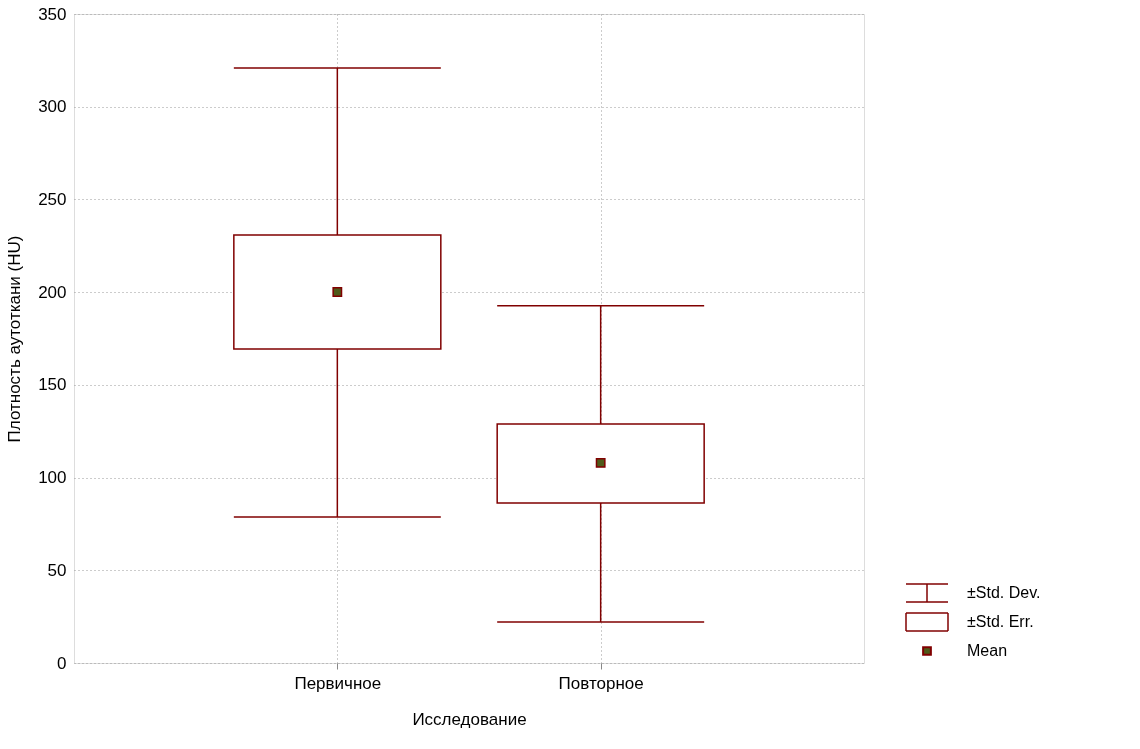  What do you see at coordinates (601, 683) in the screenshot?
I see `x-tick-label: Повторное` at bounding box center [601, 683].